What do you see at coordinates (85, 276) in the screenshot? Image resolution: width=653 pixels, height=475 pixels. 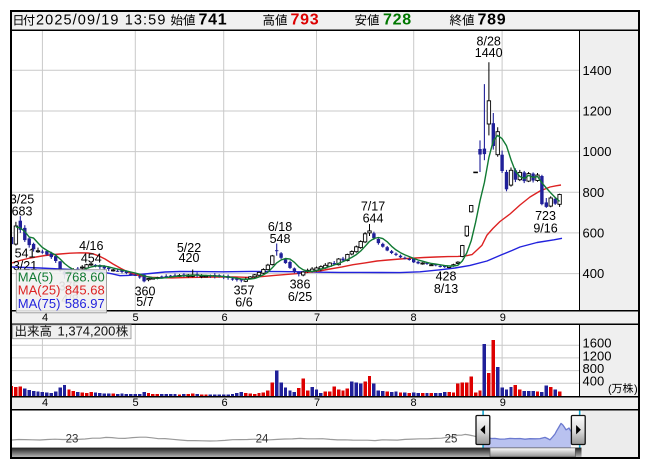 I see `svg-text: 768.60` at bounding box center [85, 276].